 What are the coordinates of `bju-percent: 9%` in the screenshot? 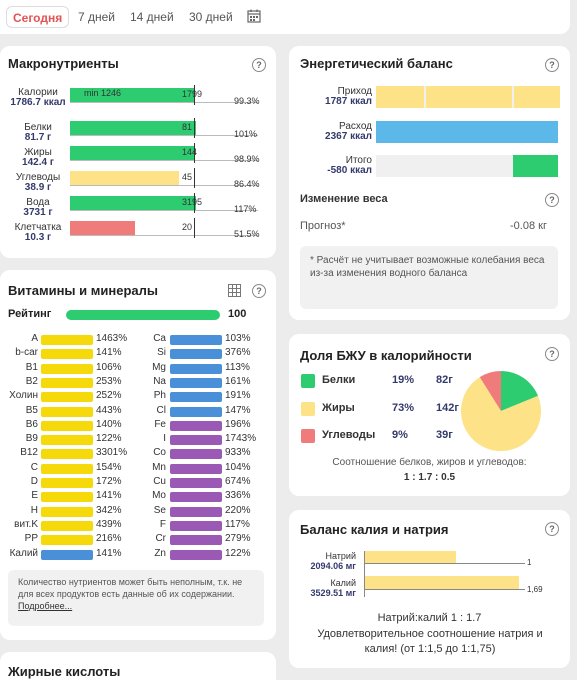 It's located at (400, 435).